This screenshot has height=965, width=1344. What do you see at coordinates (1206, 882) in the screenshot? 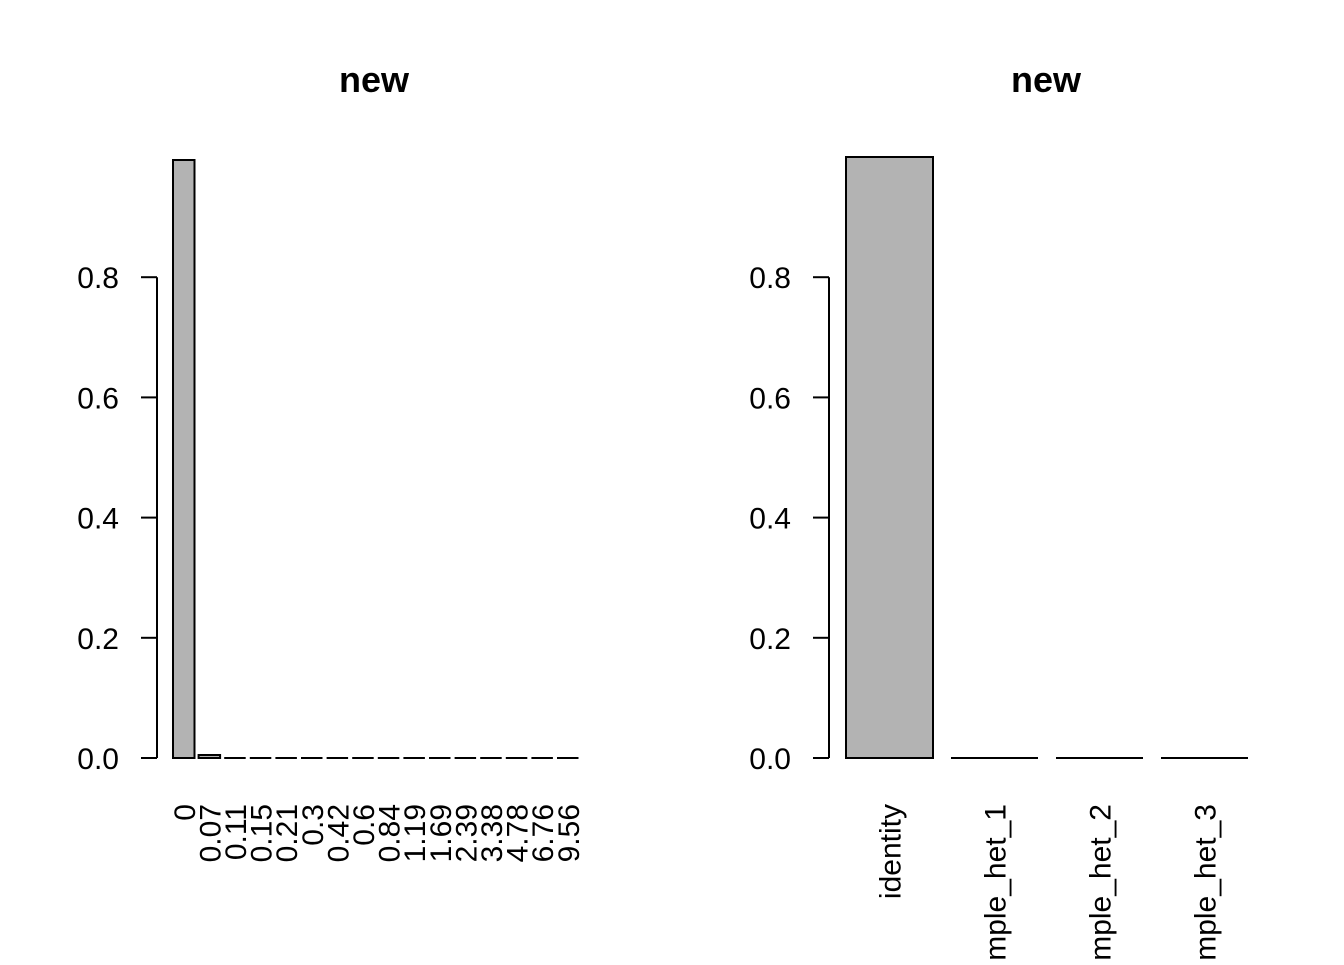
I see `x-tick-label: simple_het_3` at bounding box center [1206, 882].